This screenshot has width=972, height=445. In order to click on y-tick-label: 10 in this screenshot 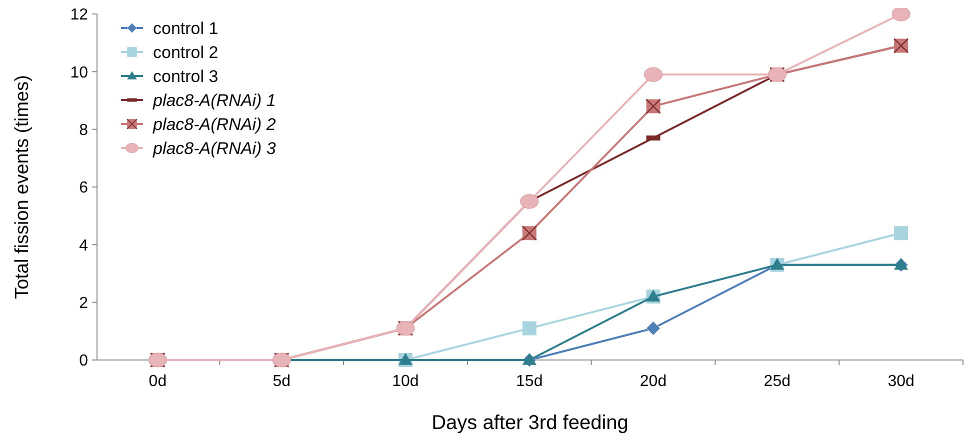, I will do `click(79, 73)`.